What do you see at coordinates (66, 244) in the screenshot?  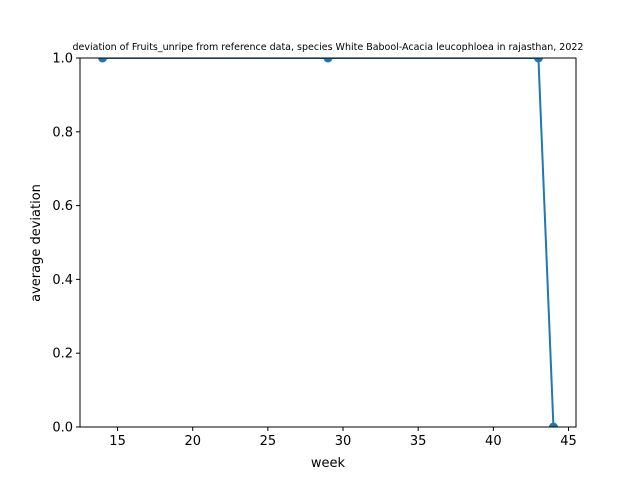 I see `y-axis: 0.0 0.2 0.4 0.6 0.8 1.0` at bounding box center [66, 244].